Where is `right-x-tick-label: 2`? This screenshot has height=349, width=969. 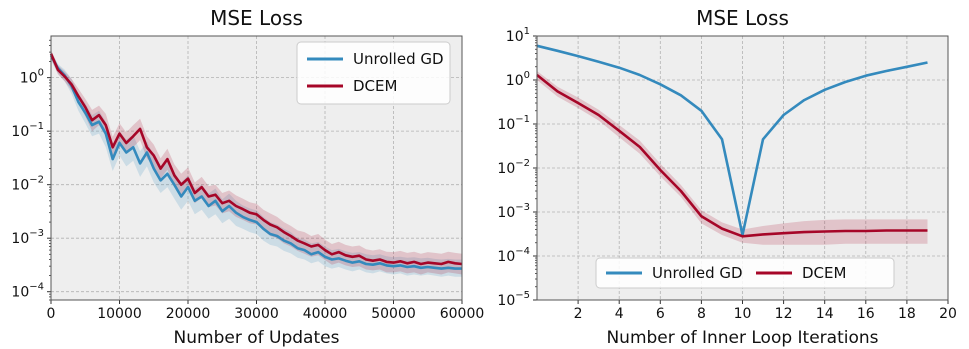 right-x-tick-label: 2 is located at coordinates (578, 314).